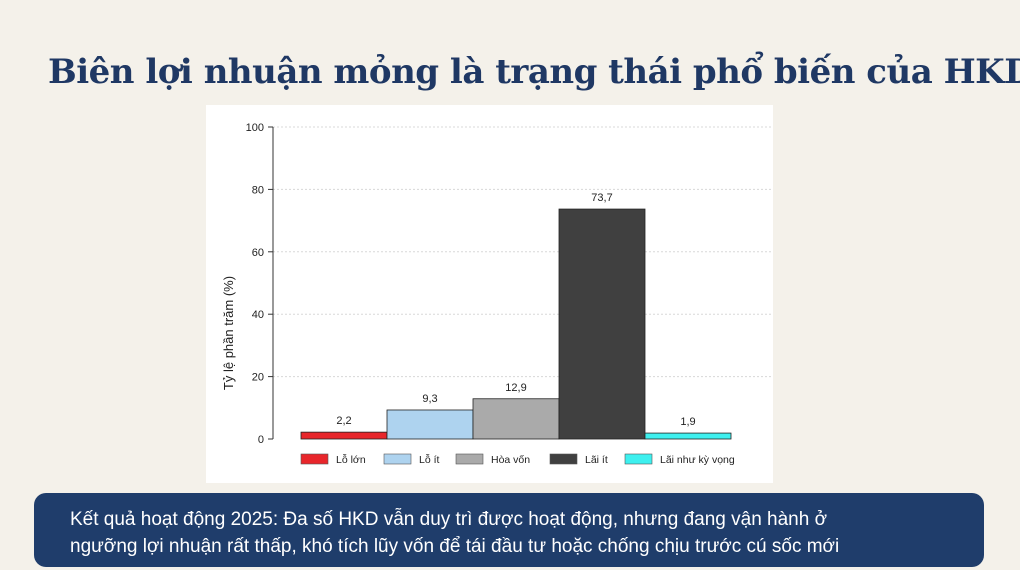 The height and width of the screenshot is (570, 1020). I want to click on y-tick-label: 80, so click(258, 190).